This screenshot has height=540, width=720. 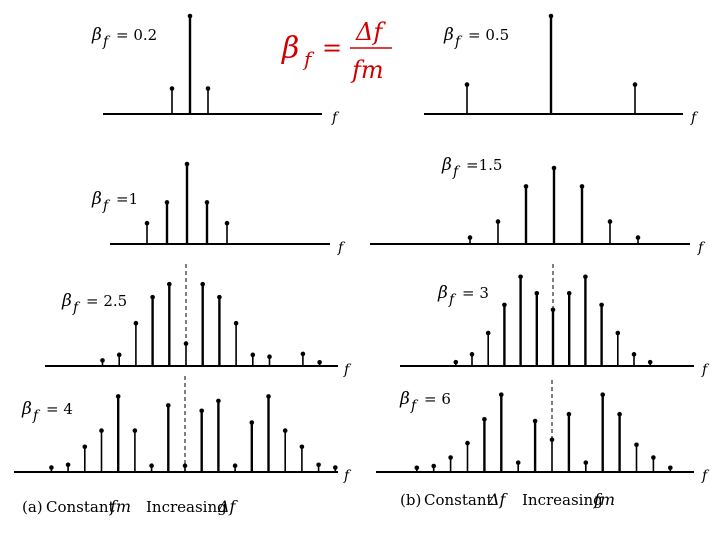 I want to click on beta-value: = 0.5, so click(x=488, y=35).